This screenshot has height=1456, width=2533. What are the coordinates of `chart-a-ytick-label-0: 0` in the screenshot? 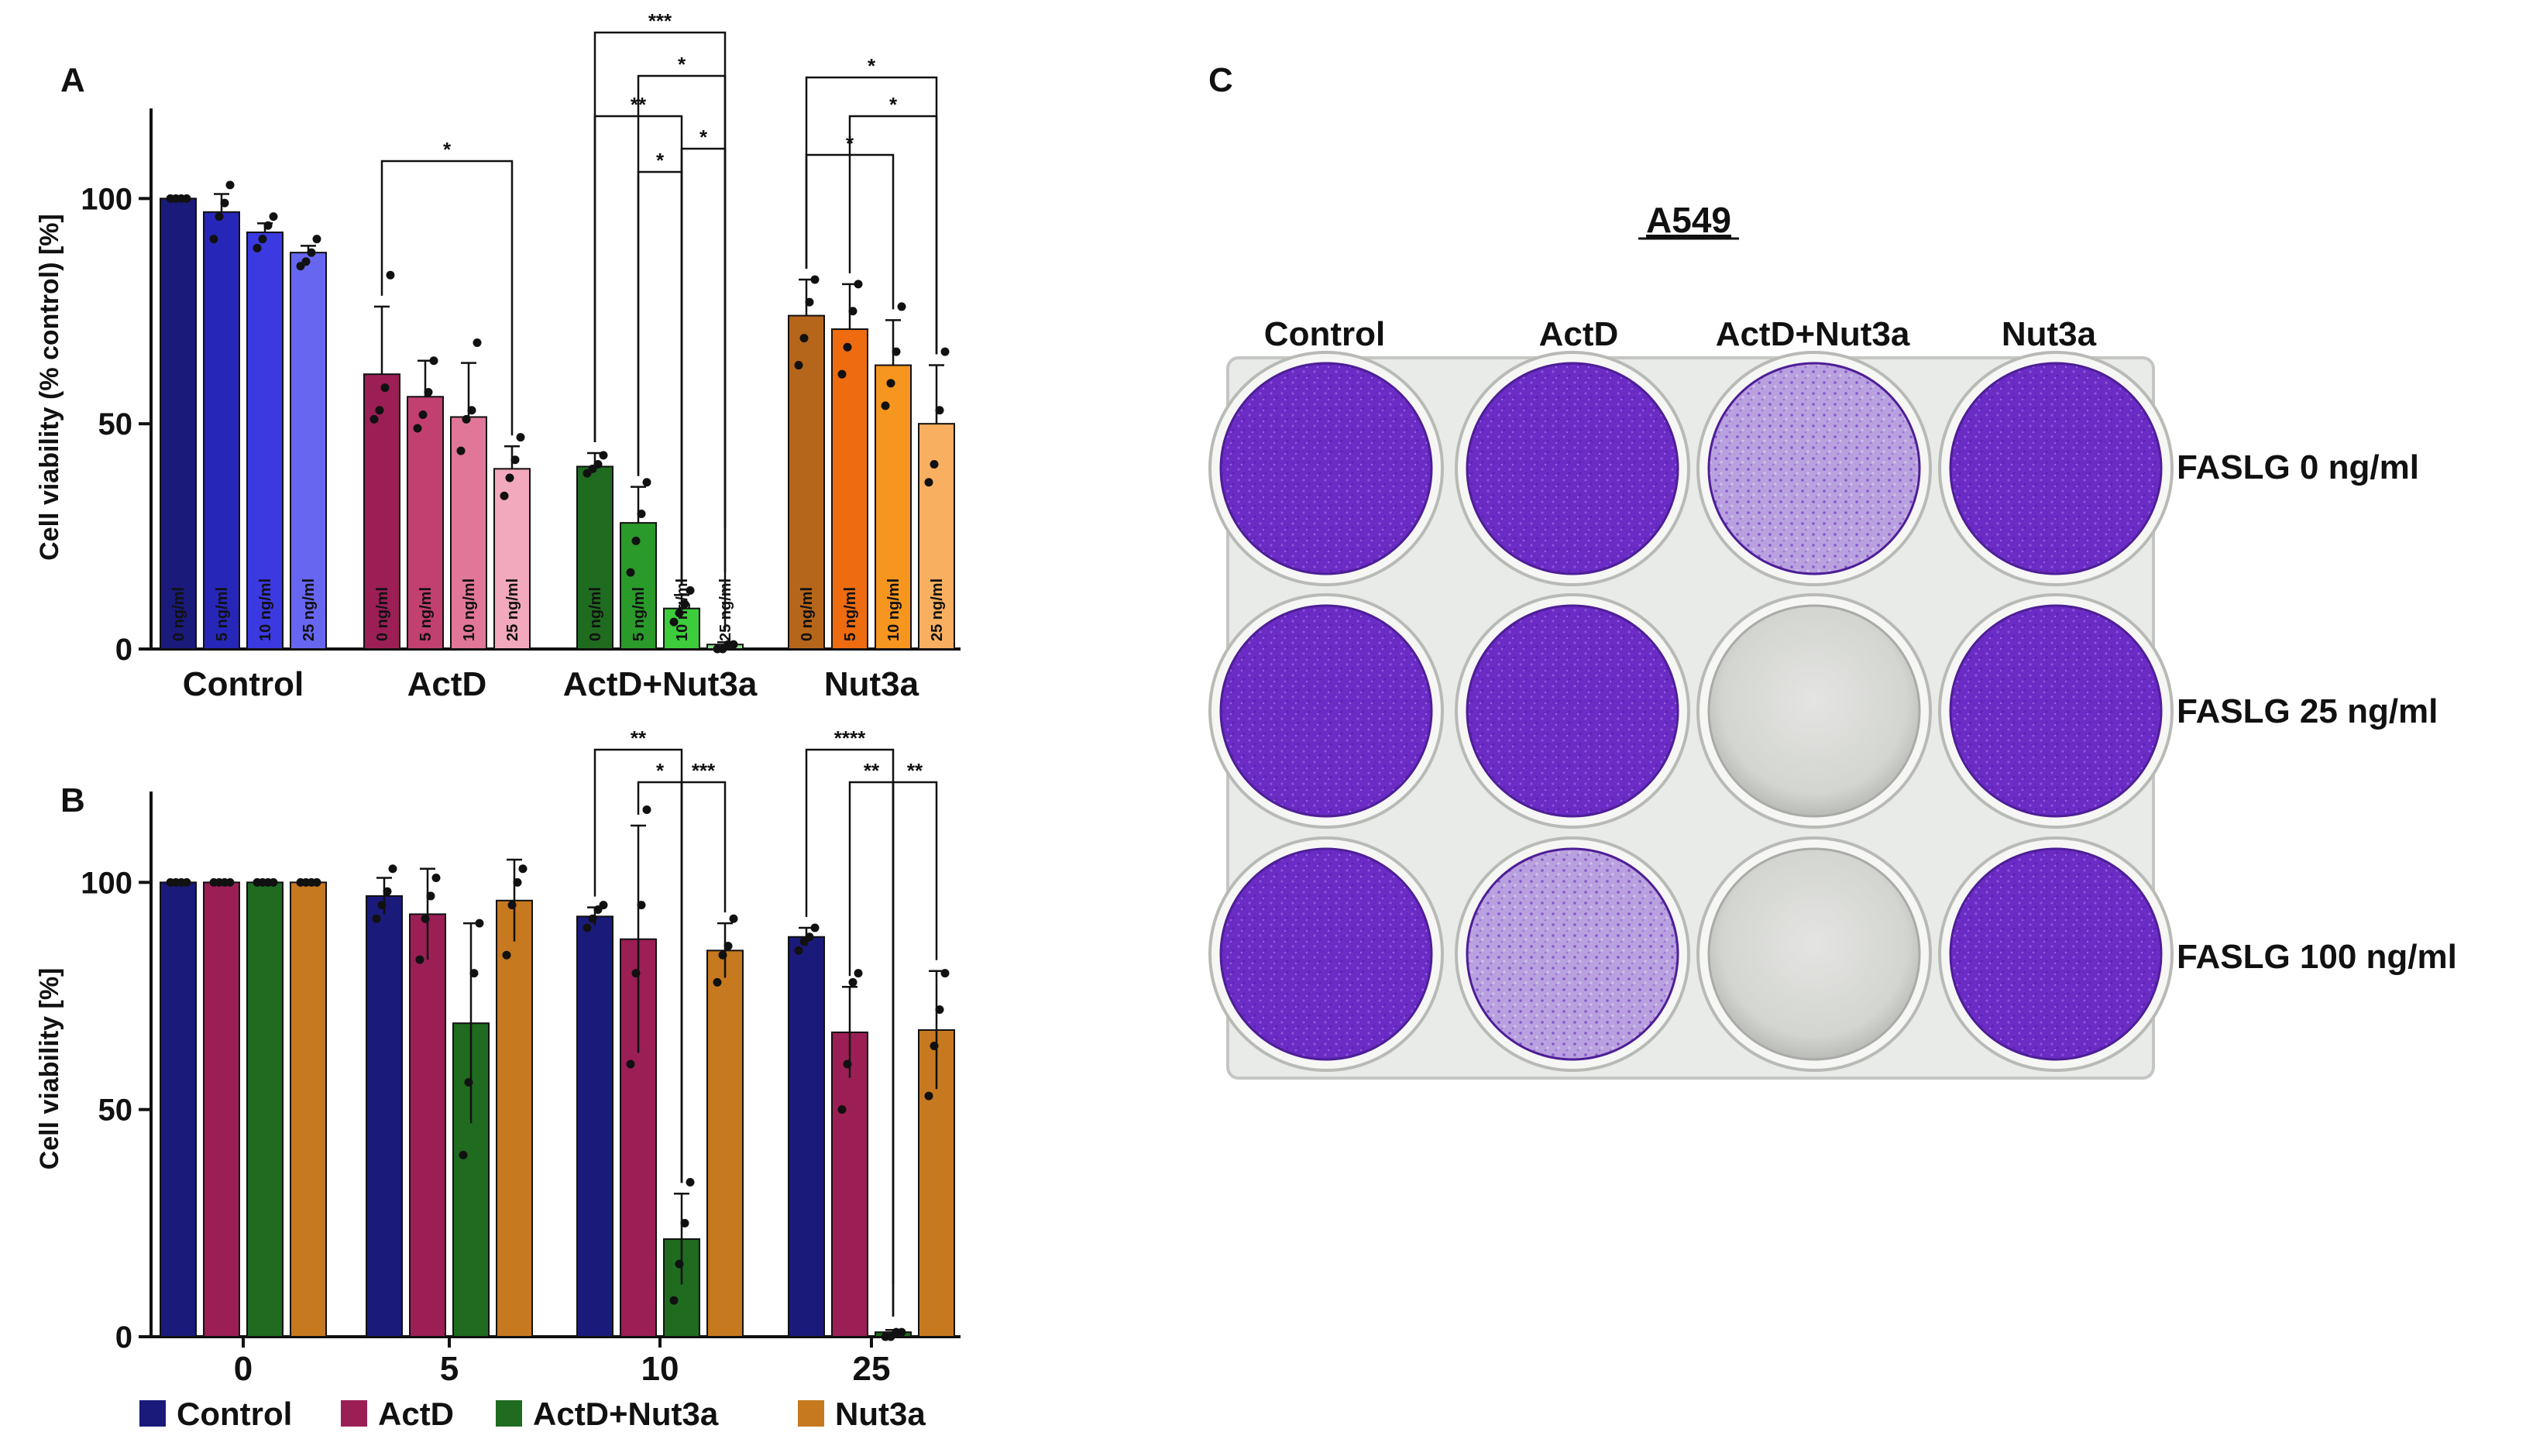 It's located at (123, 650).